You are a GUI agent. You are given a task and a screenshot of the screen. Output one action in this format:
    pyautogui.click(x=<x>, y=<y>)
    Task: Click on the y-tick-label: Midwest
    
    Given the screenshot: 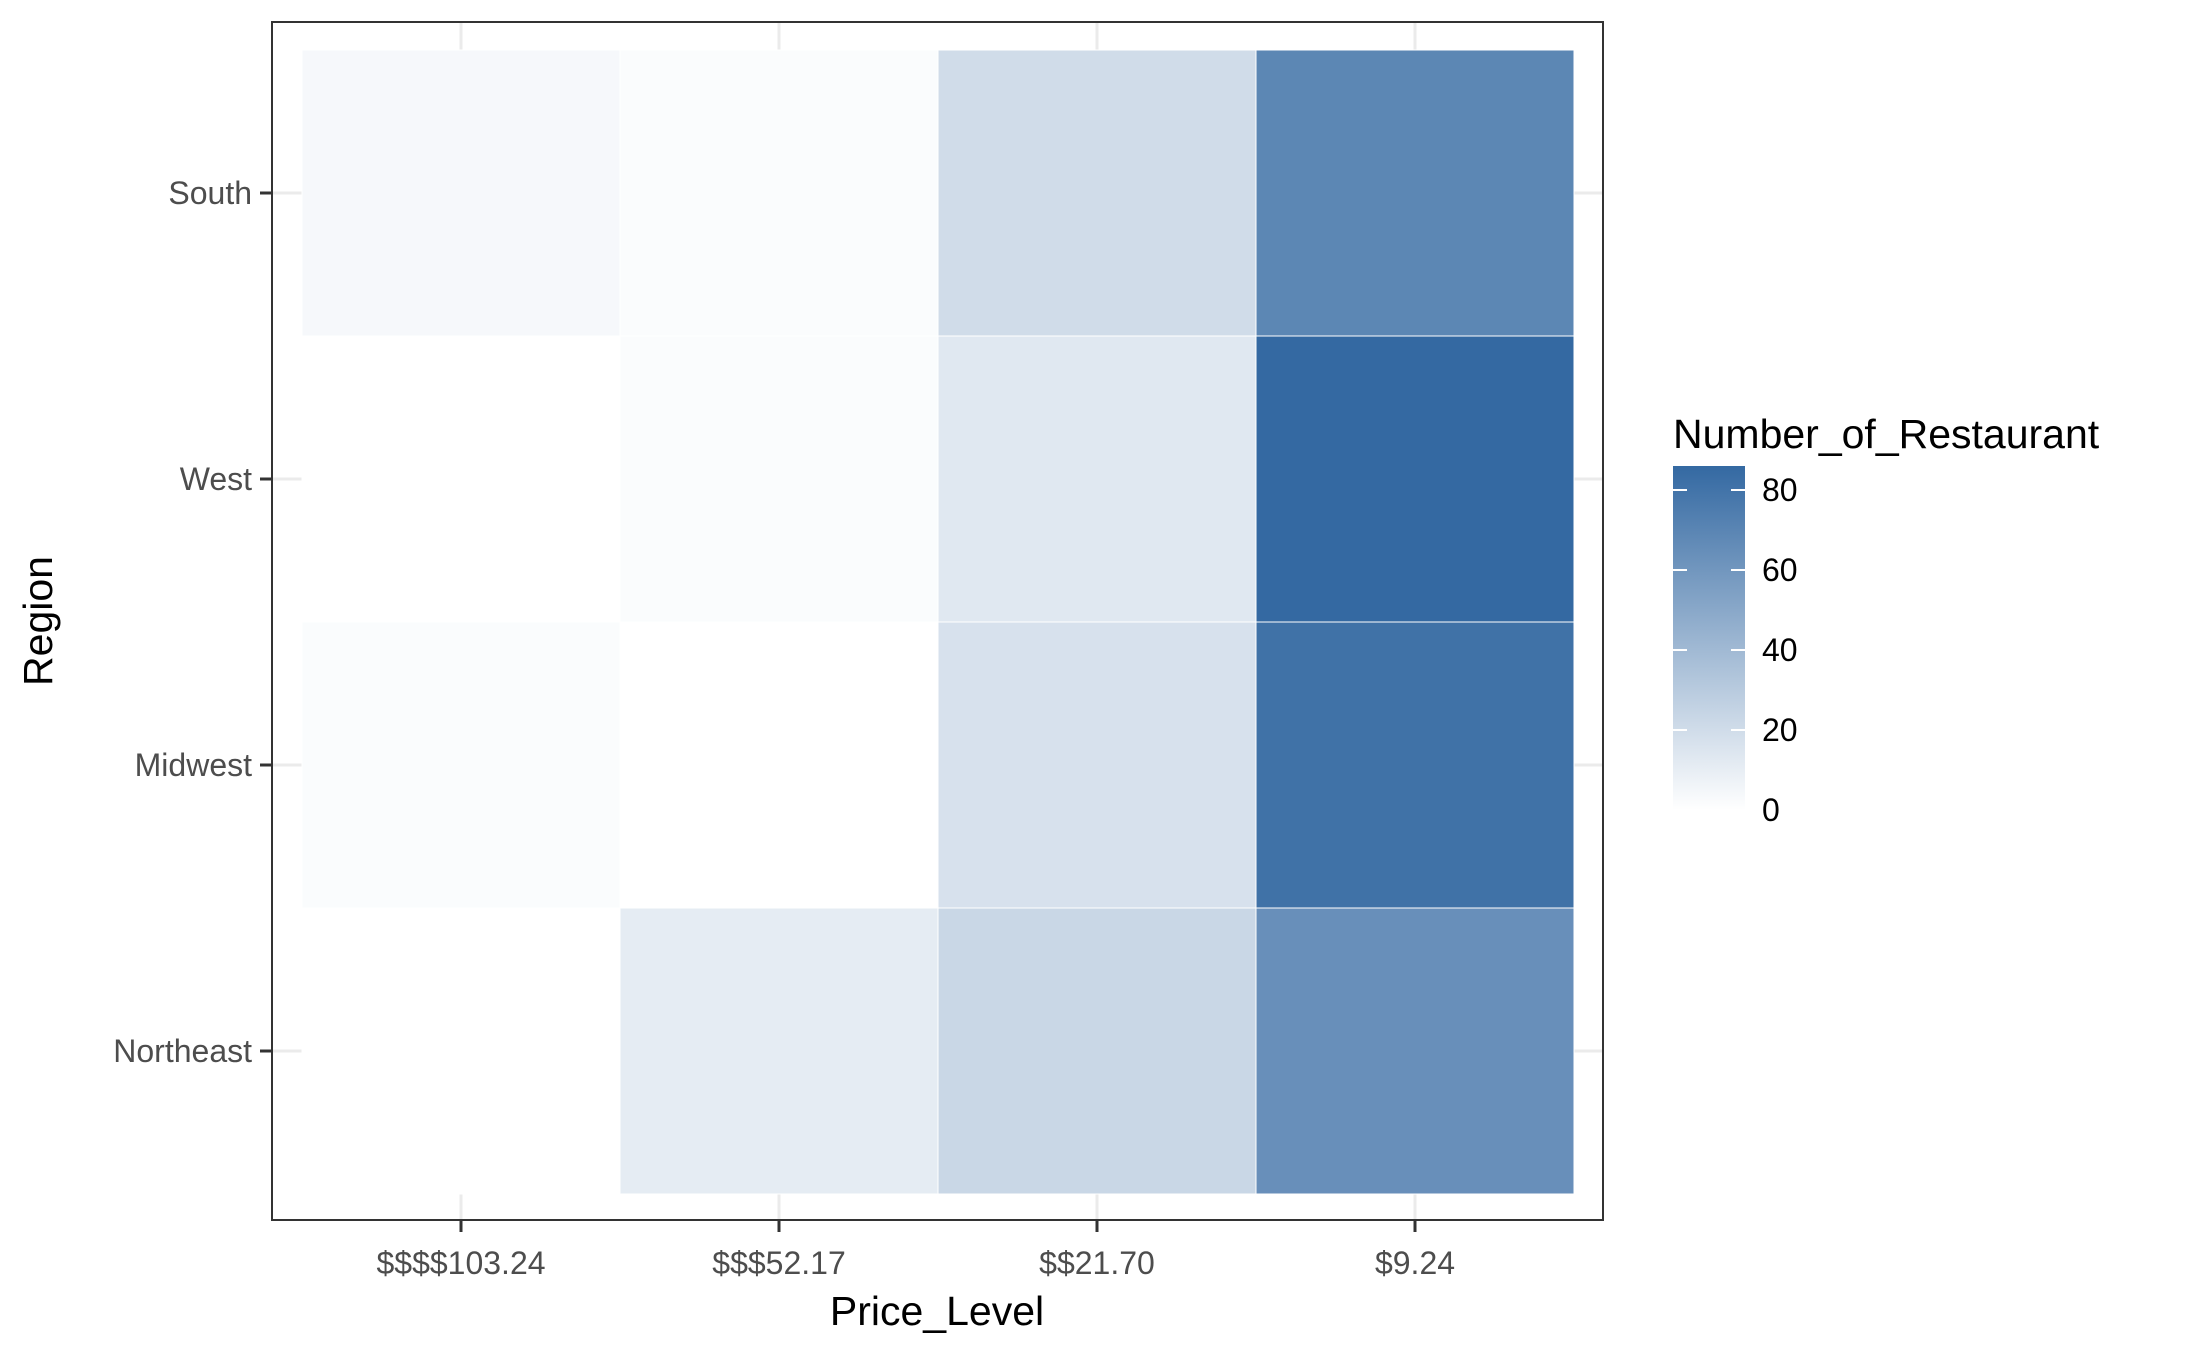 What is the action you would take?
    pyautogui.click(x=193, y=765)
    